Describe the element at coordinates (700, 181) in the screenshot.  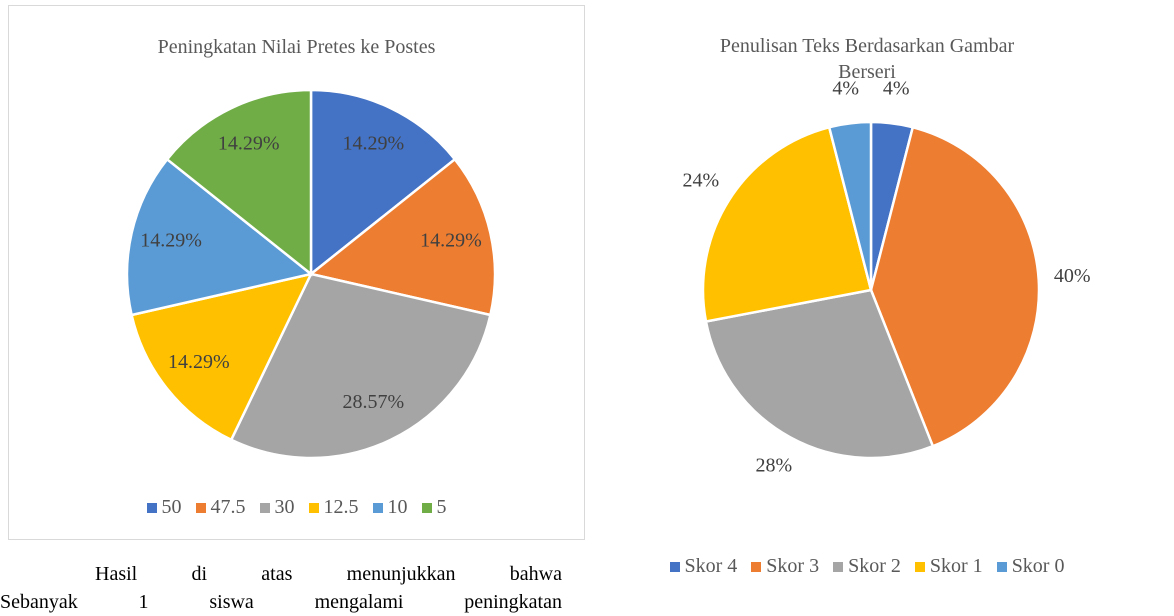
I see `data-label: 24%` at that location.